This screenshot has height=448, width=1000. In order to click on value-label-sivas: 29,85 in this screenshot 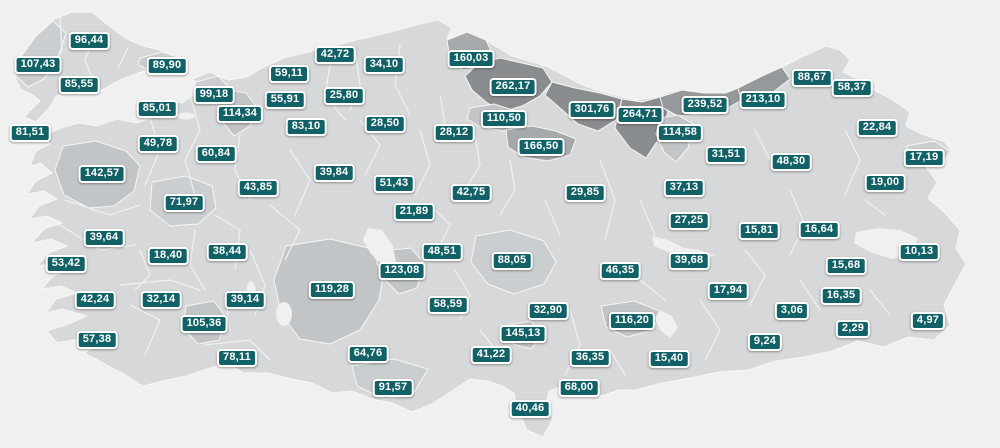, I will do `click(585, 193)`.